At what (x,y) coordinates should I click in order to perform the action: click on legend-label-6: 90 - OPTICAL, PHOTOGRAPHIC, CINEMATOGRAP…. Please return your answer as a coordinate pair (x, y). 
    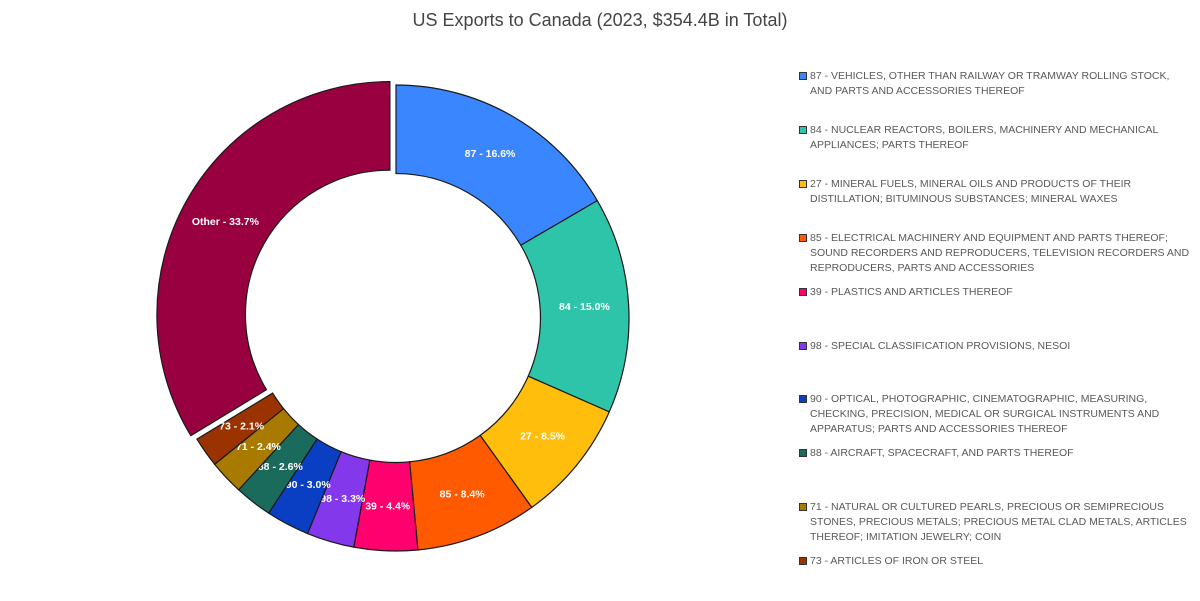
    Looking at the image, I should click on (985, 414).